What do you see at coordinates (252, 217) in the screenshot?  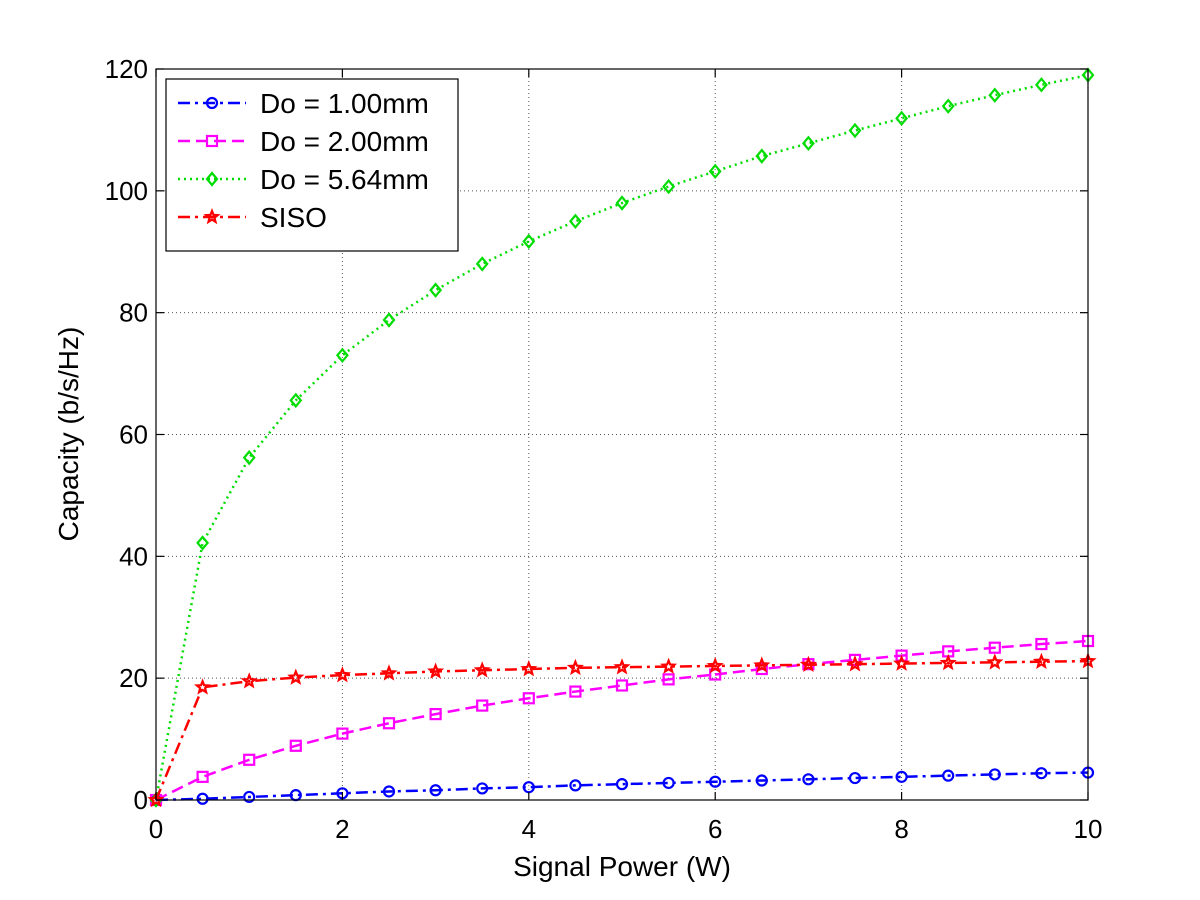 I see `legend-item: SISO` at bounding box center [252, 217].